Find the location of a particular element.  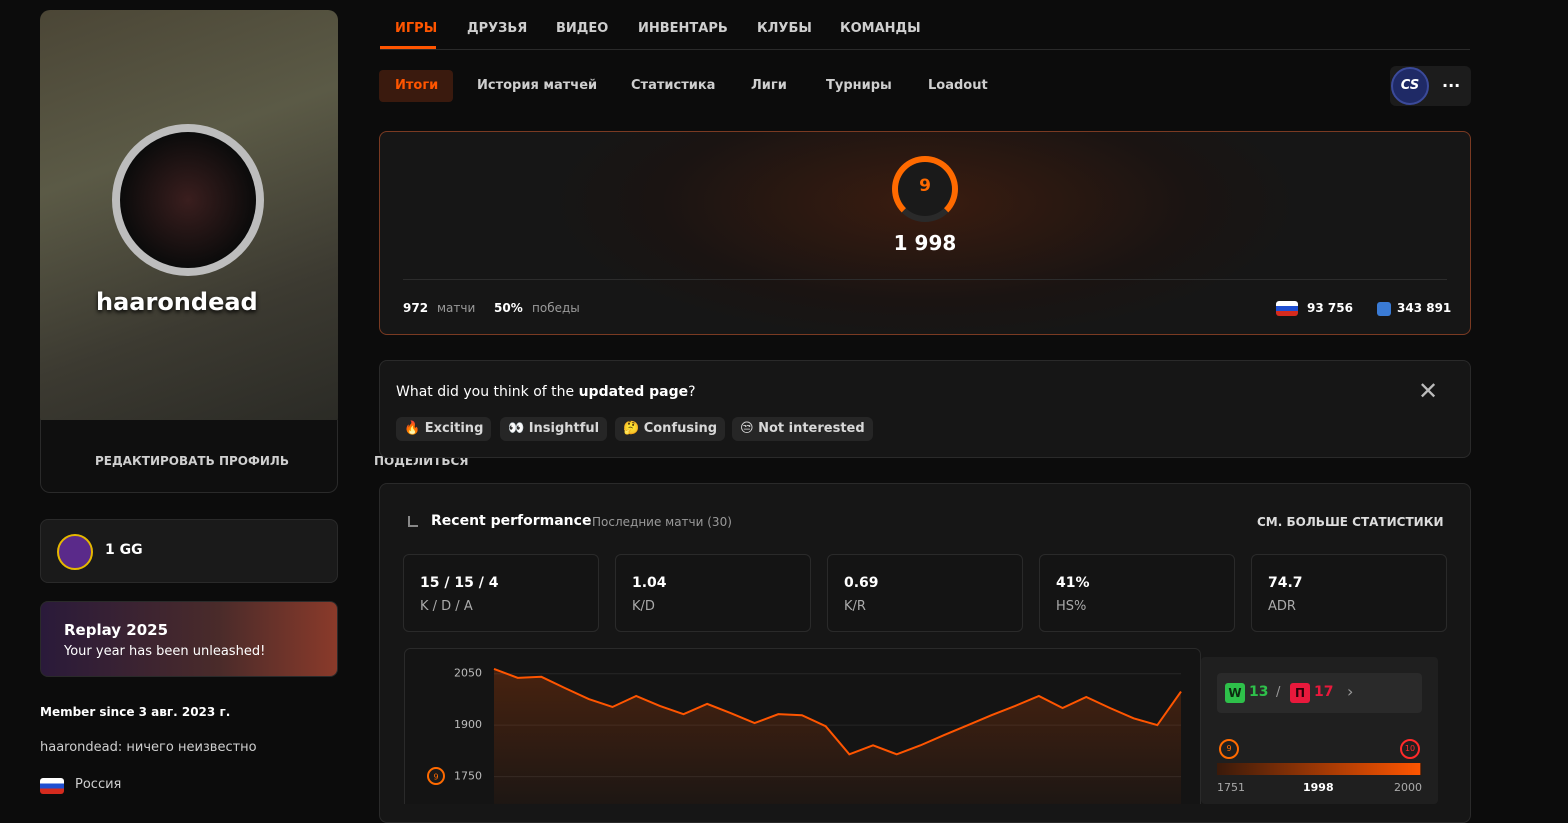

elo-area is located at coordinates (837, 736).